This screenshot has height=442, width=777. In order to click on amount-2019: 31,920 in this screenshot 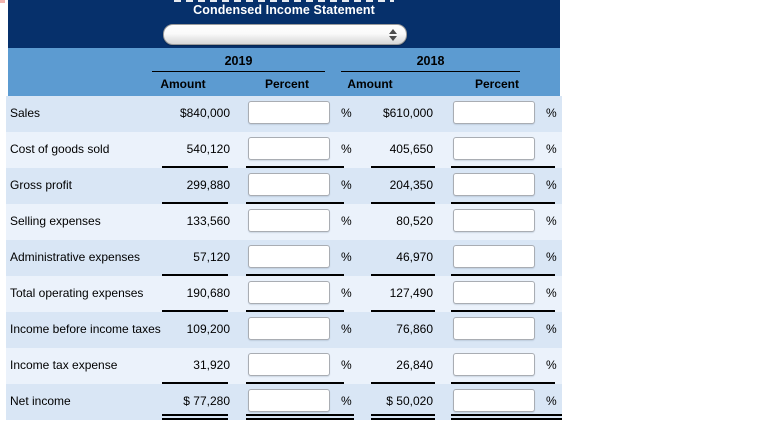, I will do `click(211, 365)`.